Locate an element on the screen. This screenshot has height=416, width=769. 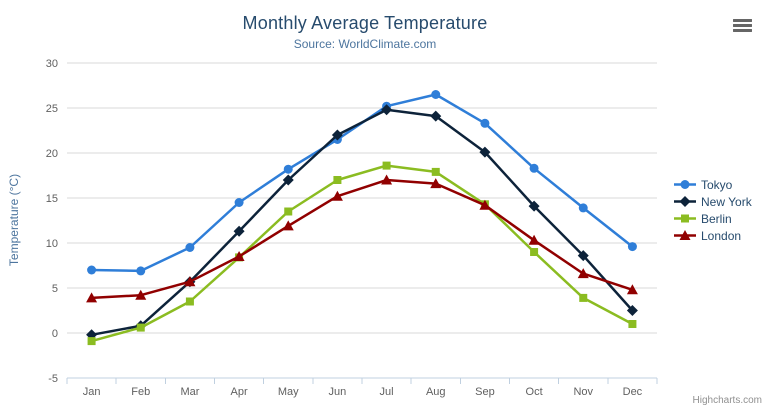
svg-text: Oct is located at coordinates (534, 392).